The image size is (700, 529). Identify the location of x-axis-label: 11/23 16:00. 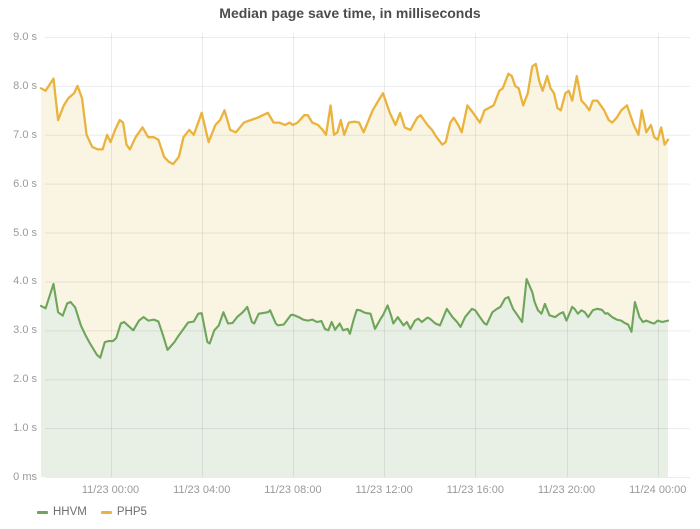
(475, 490).